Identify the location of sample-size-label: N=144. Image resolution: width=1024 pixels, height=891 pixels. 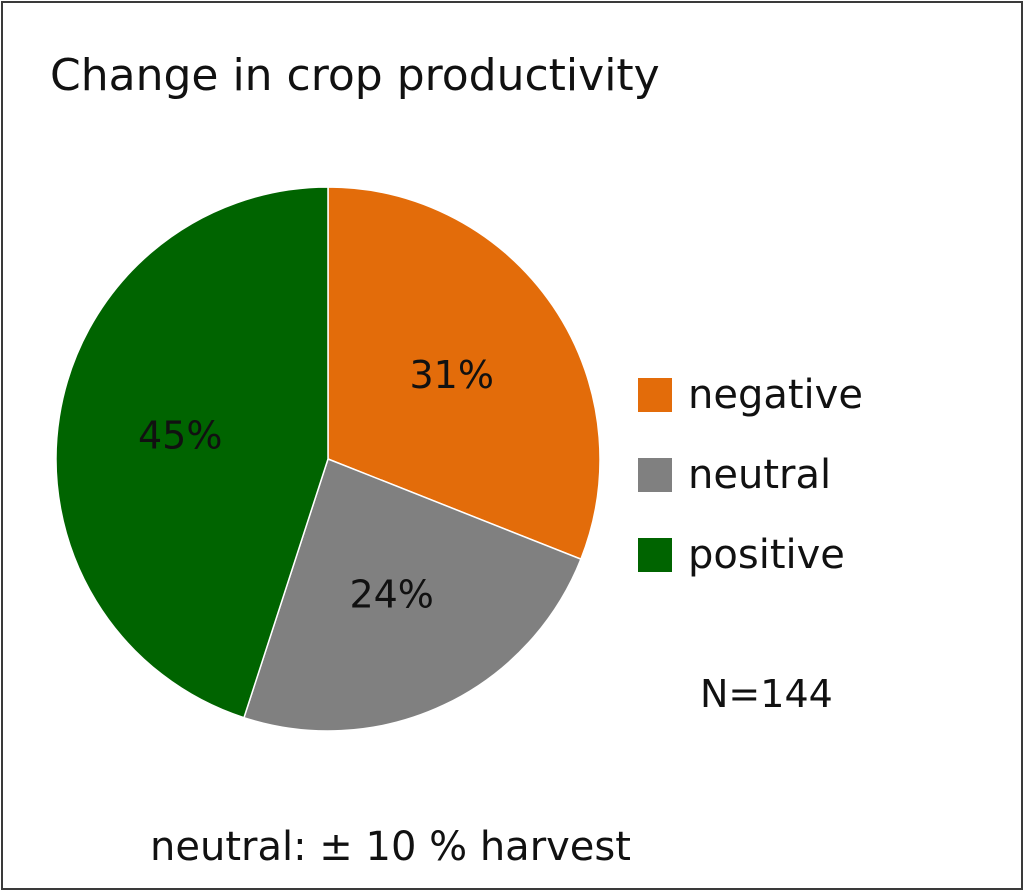
(766, 694).